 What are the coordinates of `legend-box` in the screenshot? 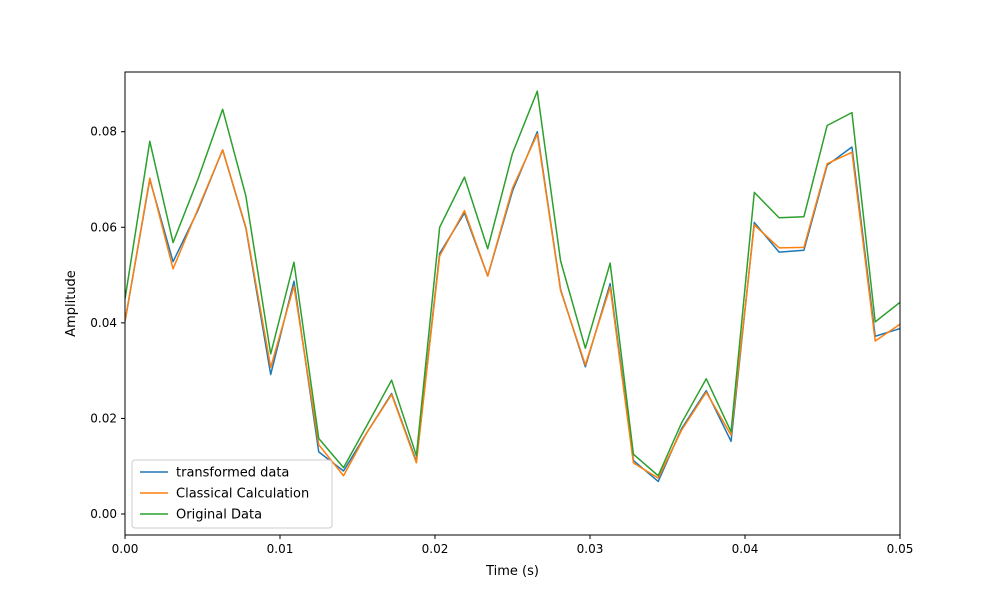 It's located at (232, 494).